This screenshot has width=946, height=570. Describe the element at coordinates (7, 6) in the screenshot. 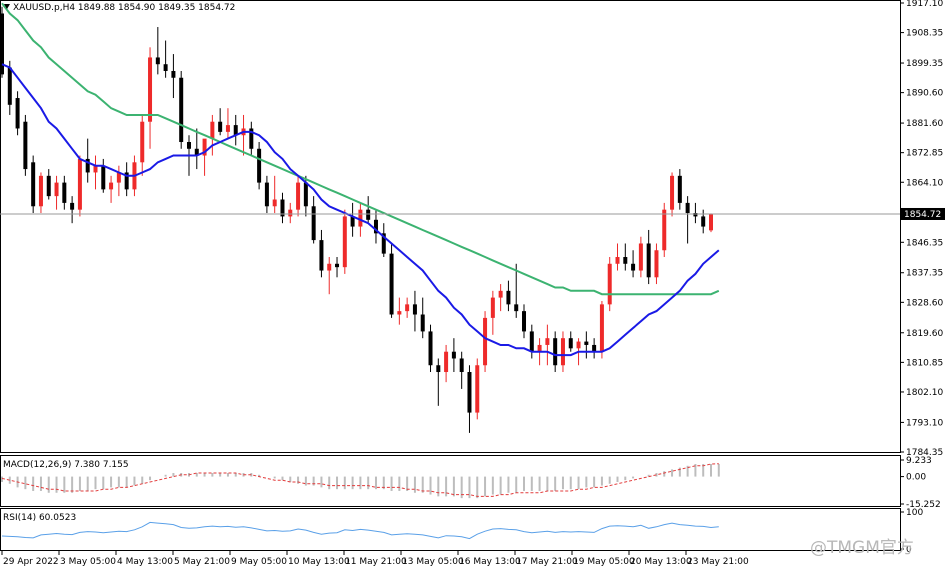

I see `symbol-dropdown-icon` at that location.